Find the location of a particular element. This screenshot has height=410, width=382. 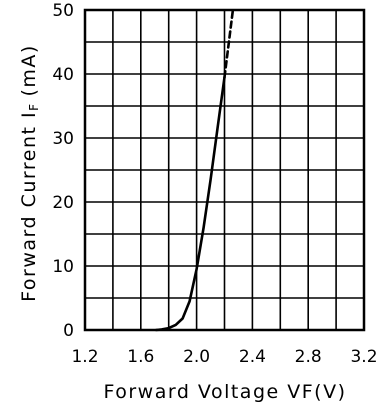

x-tick-label: 2.4 is located at coordinates (252, 357).